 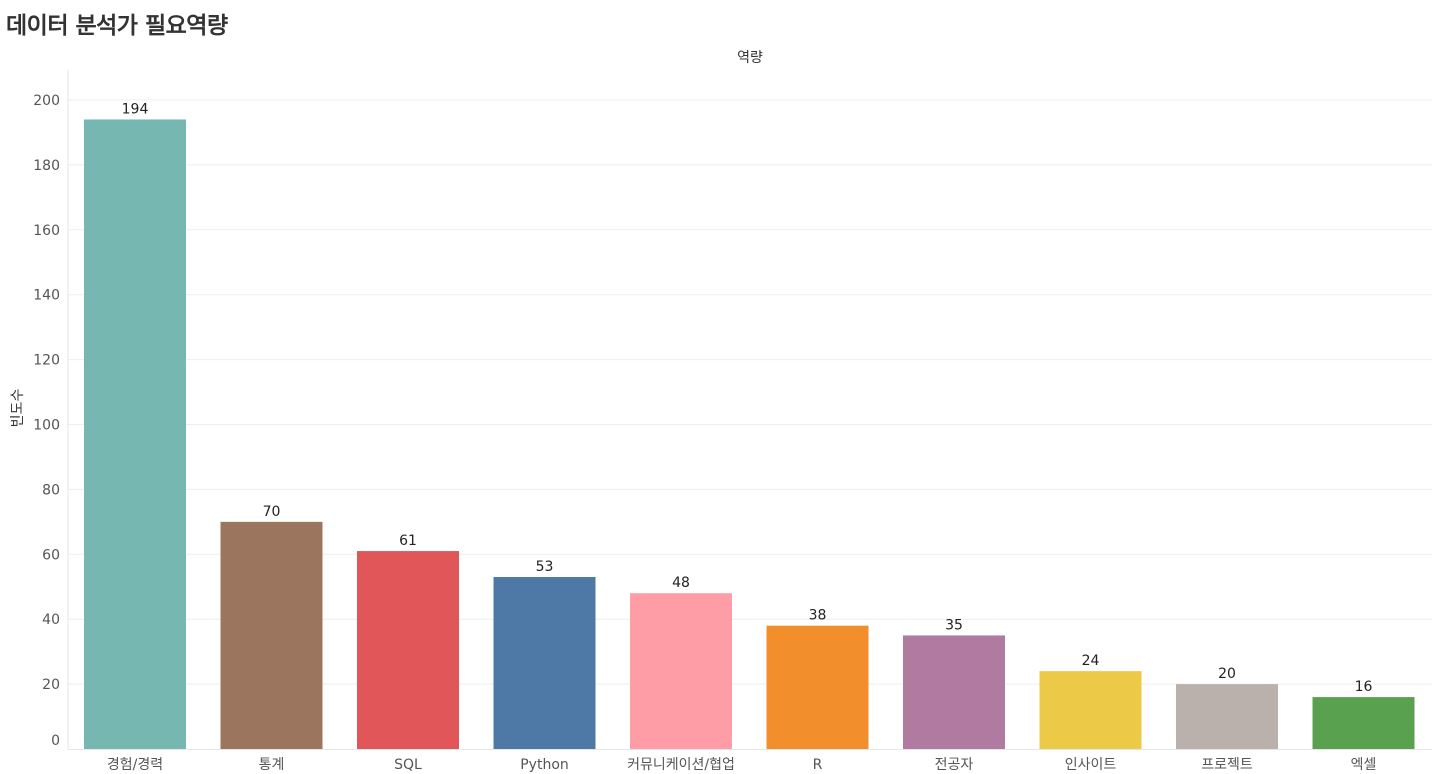 I want to click on category-label: 프로젝트, so click(x=1227, y=765).